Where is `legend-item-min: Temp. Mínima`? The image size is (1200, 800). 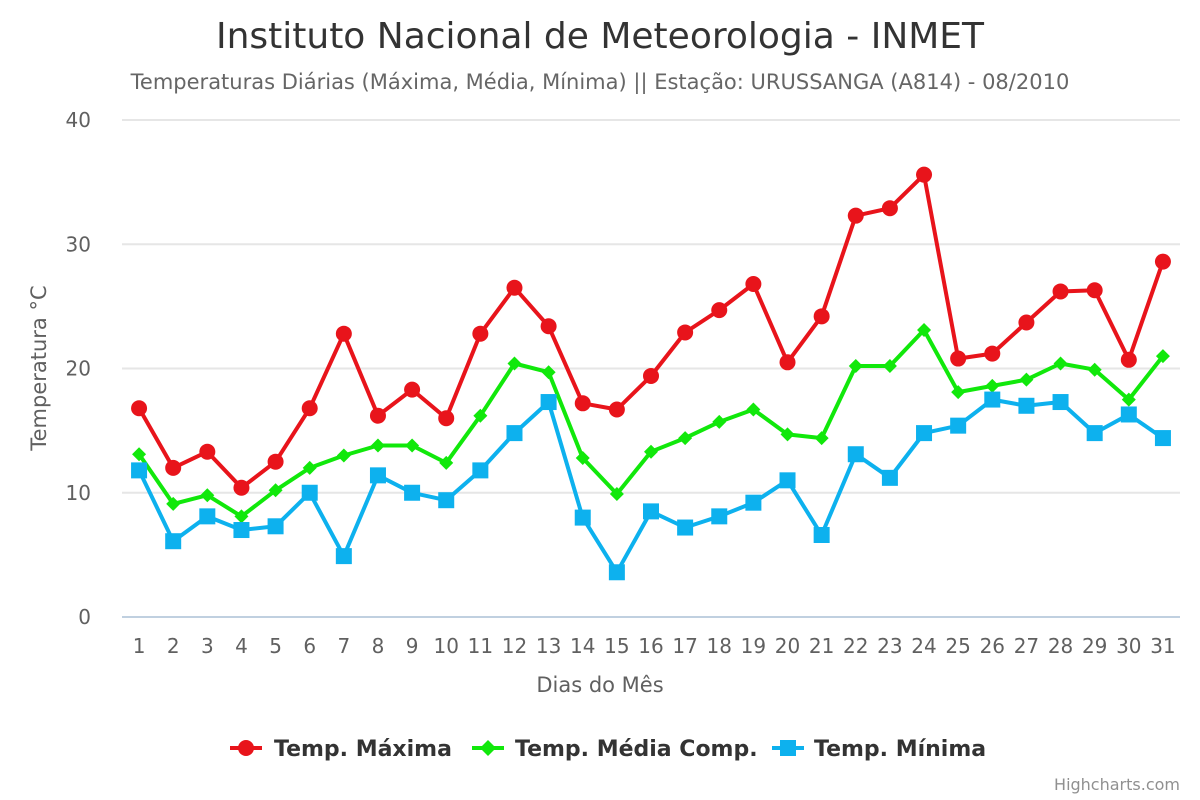
legend-item-min: Temp. Mínima is located at coordinates (879, 749).